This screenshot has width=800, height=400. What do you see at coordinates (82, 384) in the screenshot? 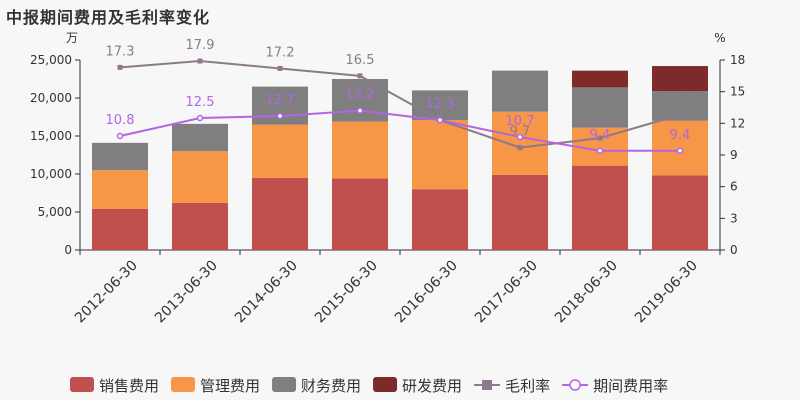
I see `legend-swatch-销售费用` at bounding box center [82, 384].